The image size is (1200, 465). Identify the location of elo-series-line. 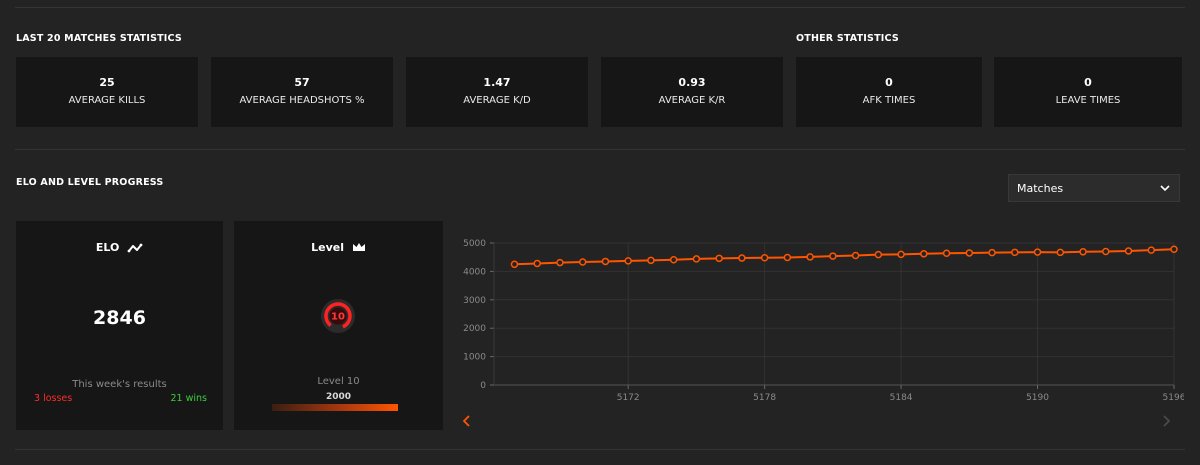
(844, 257).